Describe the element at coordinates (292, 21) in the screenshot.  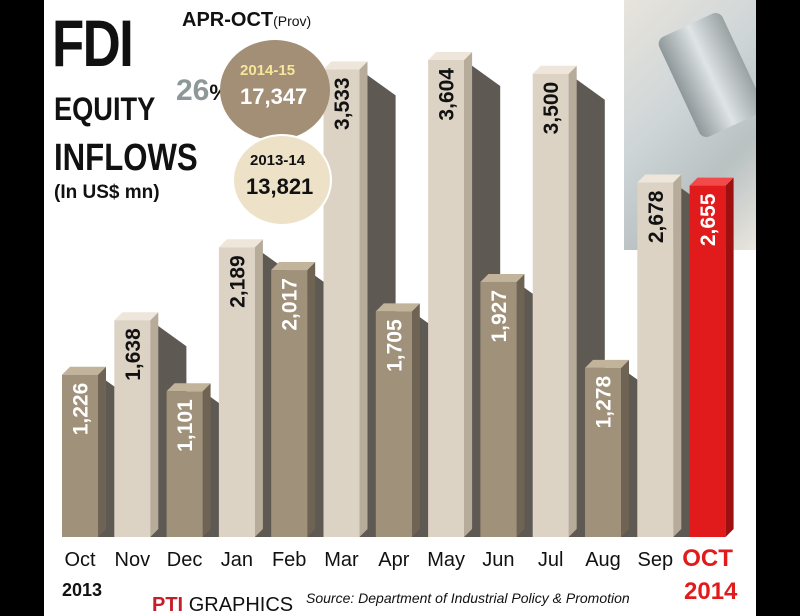
I see `period-note: (Prov)` at that location.